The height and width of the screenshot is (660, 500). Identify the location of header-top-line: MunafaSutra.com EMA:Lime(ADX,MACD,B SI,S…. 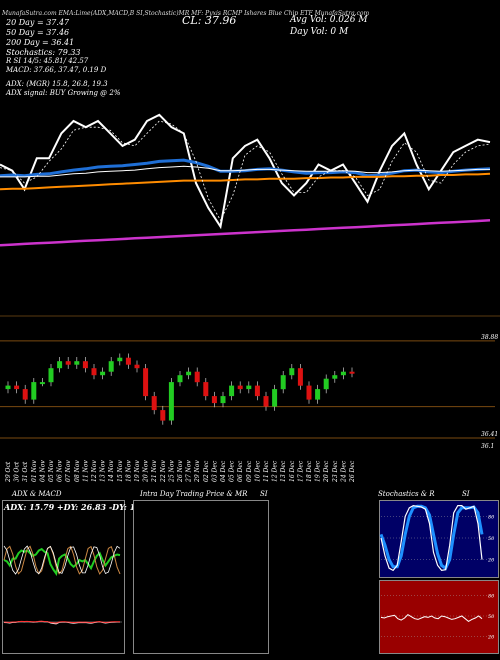
(186, 13).